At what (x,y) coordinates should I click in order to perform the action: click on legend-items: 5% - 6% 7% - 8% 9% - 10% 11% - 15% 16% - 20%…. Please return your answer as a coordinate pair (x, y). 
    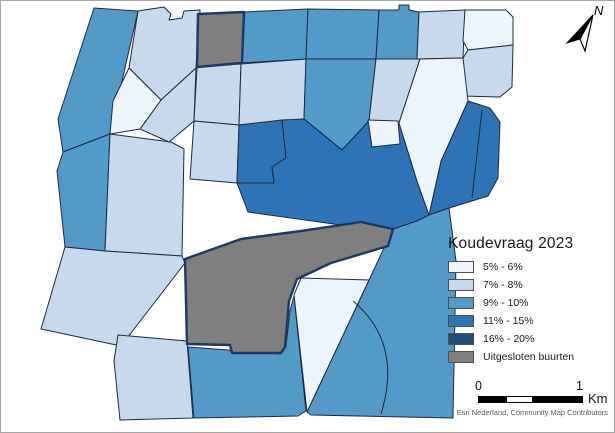
    Looking at the image, I should click on (528, 311).